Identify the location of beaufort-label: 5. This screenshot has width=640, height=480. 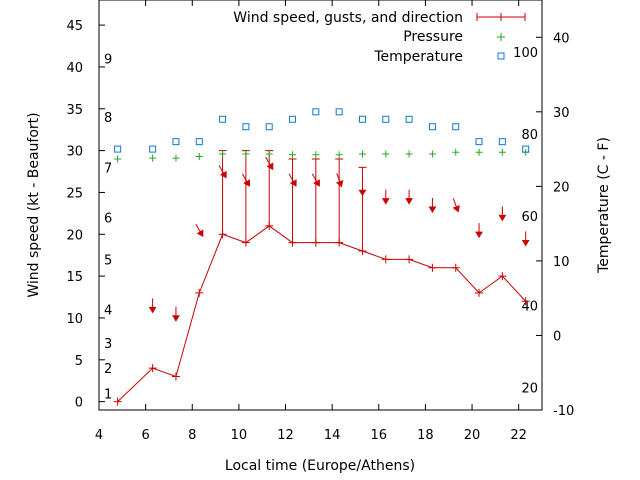
(108, 260).